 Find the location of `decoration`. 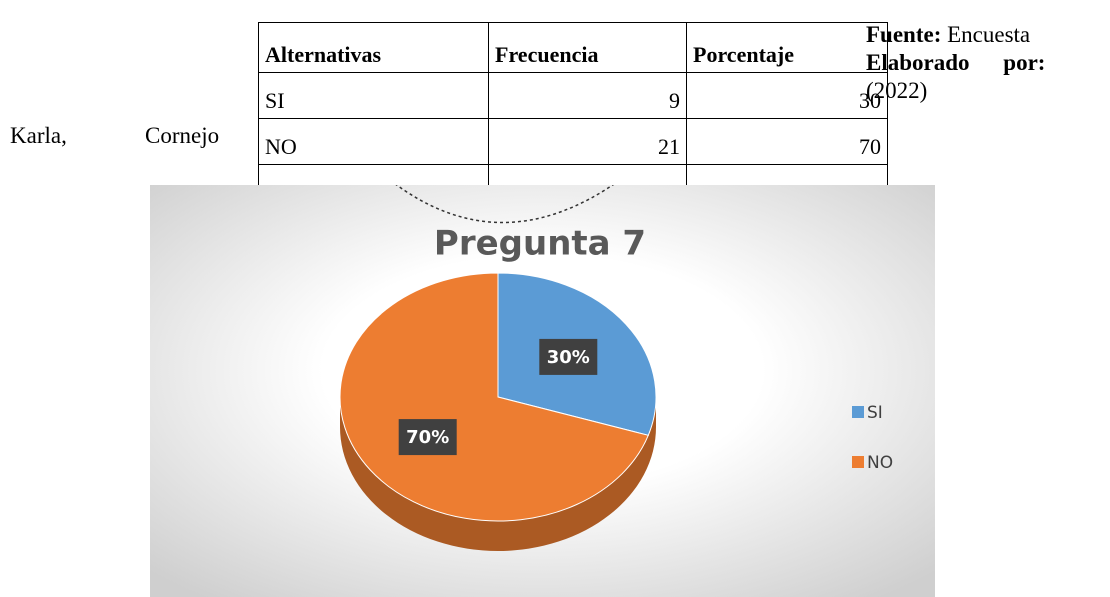

decoration is located at coordinates (504, 204).